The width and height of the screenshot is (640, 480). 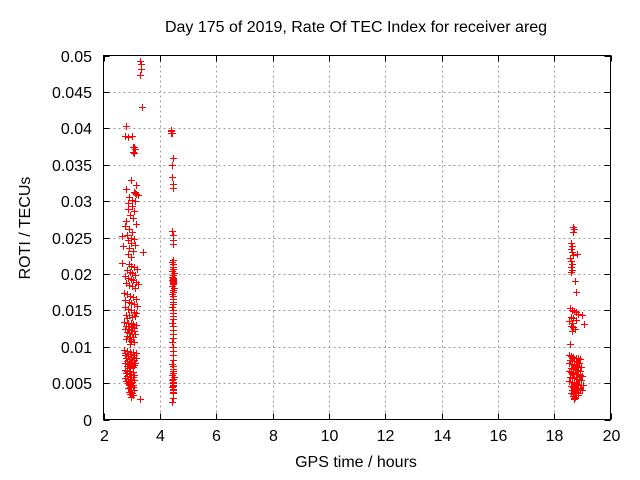 What do you see at coordinates (356, 462) in the screenshot?
I see `x-axis-title: GPS time / hours` at bounding box center [356, 462].